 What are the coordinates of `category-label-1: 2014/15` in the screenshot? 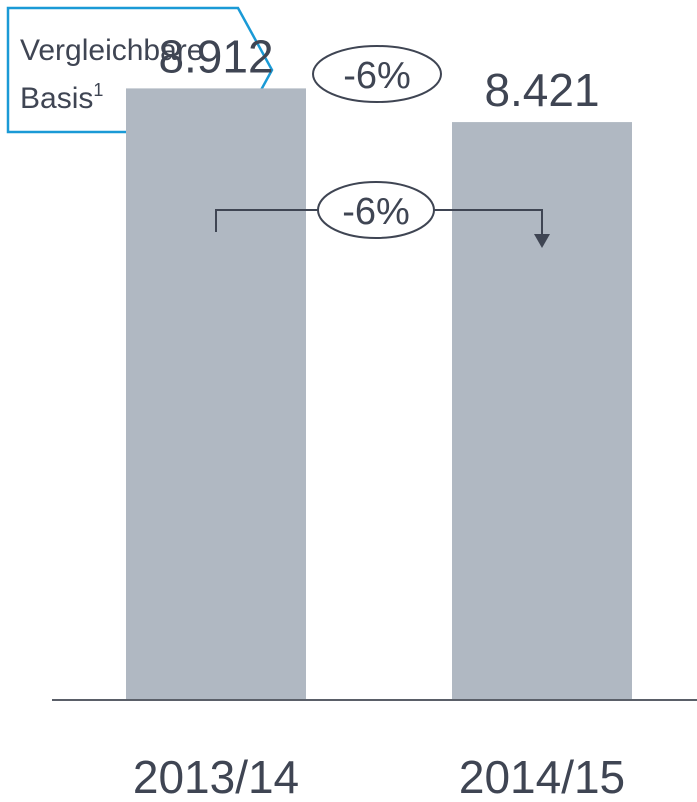 It's located at (542, 776).